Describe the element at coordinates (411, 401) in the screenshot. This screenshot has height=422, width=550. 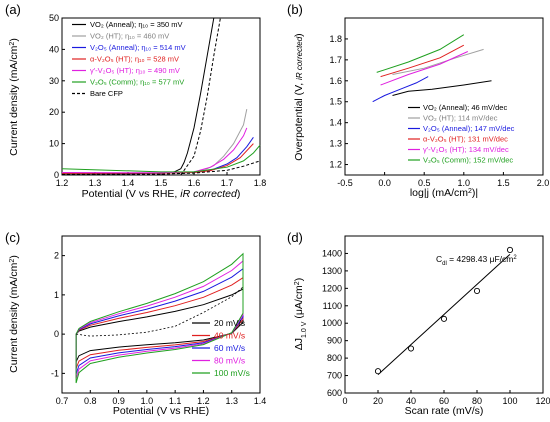
I see `x-tick-label: 40` at that location.